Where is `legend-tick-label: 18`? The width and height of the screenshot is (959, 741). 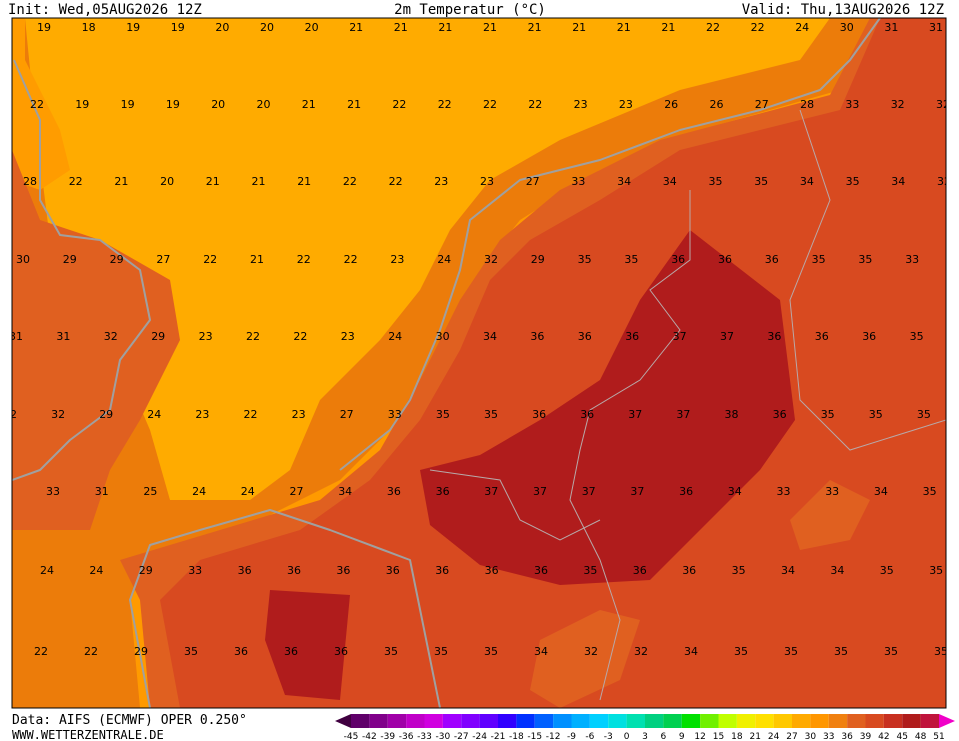 legend-tick-label: 18 is located at coordinates (737, 736).